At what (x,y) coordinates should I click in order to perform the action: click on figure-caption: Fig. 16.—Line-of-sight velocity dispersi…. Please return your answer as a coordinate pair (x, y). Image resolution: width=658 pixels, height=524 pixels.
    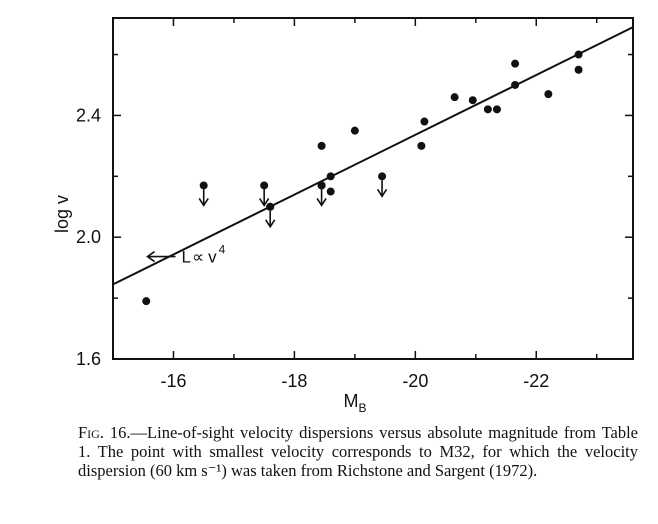
    Looking at the image, I should click on (358, 451).